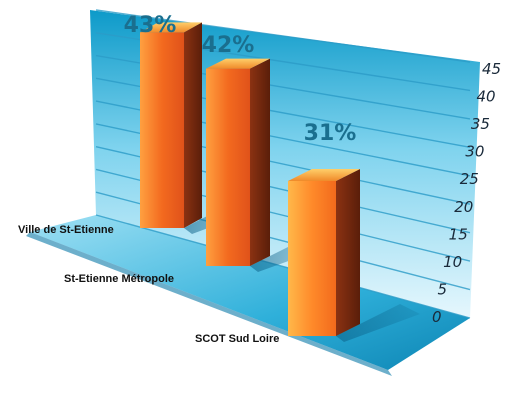 The height and width of the screenshot is (396, 519). Describe the element at coordinates (491, 69) in the screenshot. I see `y-tick-label: 45` at that location.